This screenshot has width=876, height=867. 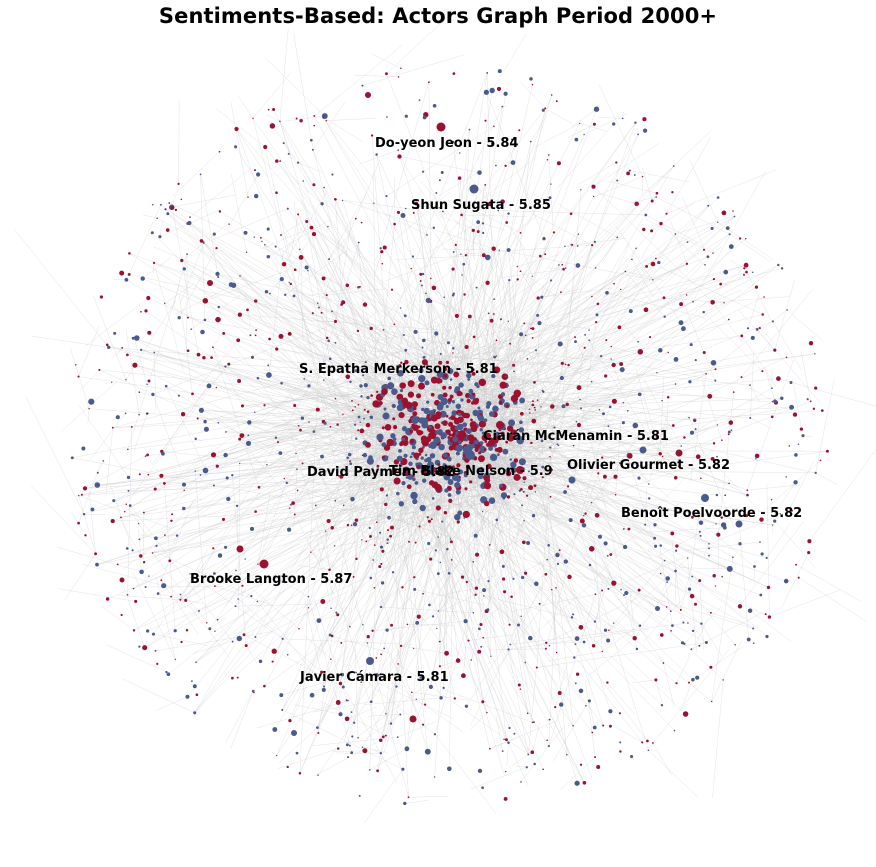 What do you see at coordinates (648, 465) in the screenshot?
I see `label-olivier-gourmet: Olivier Gourmet - 5.82` at bounding box center [648, 465].